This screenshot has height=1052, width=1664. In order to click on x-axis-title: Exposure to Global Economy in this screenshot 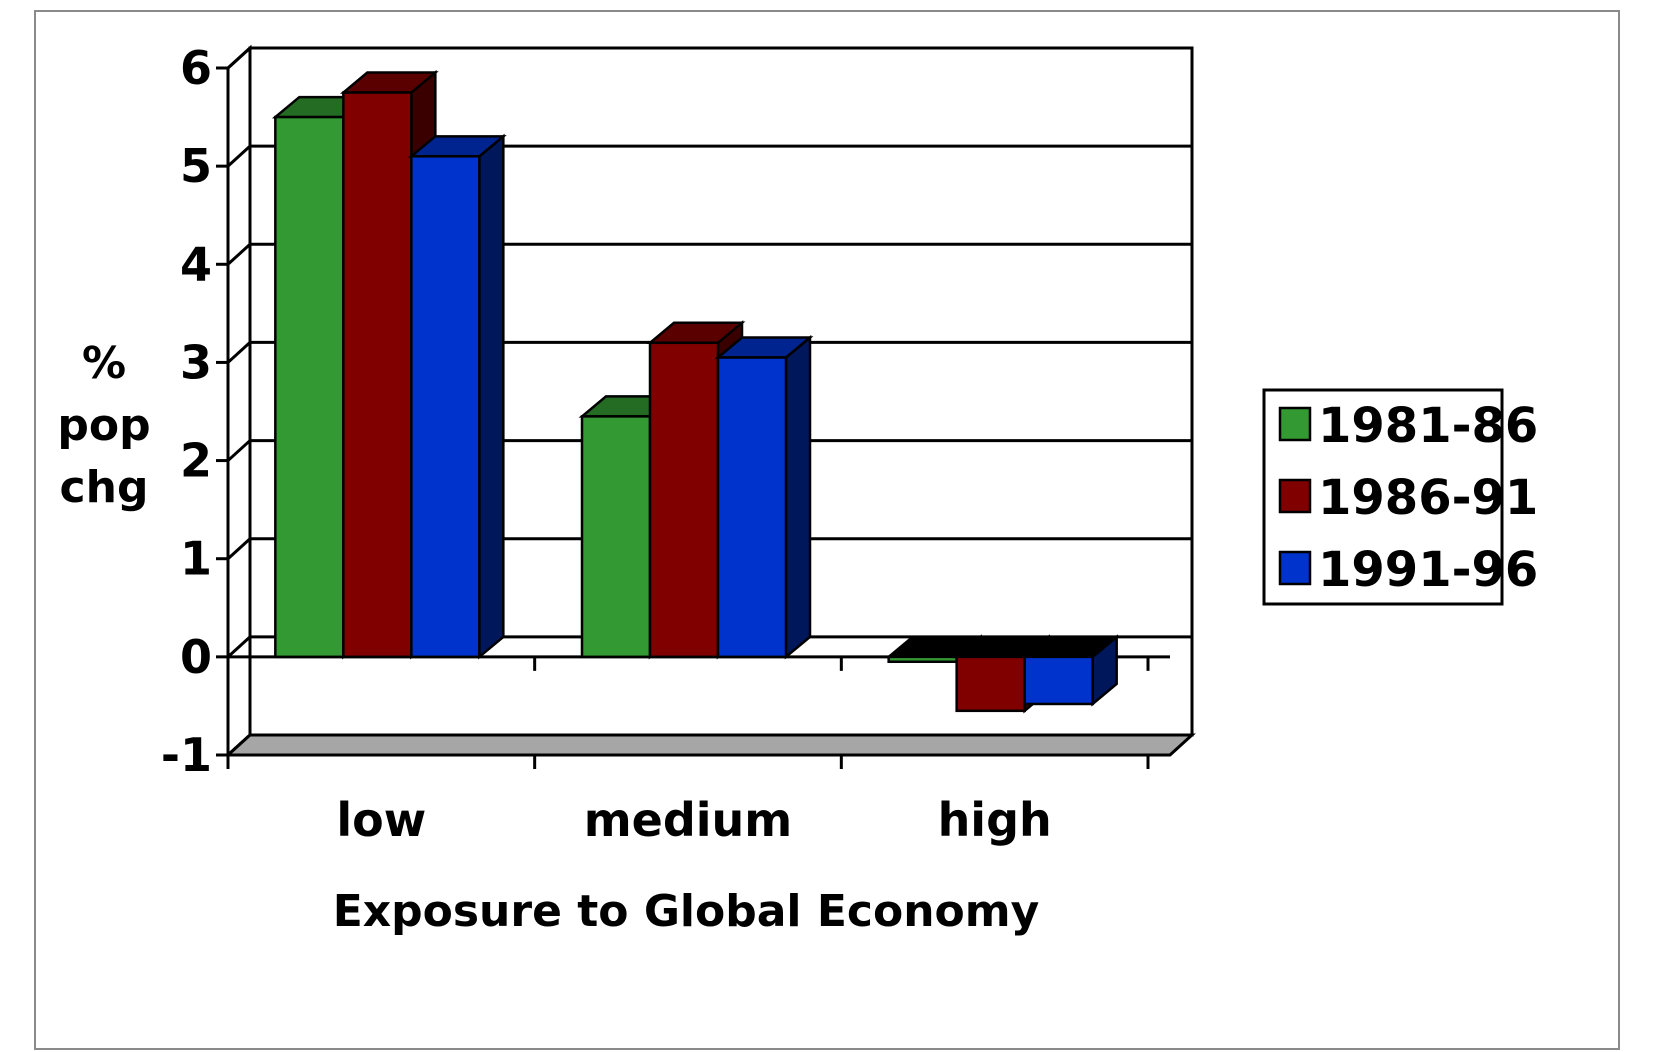, I will do `click(686, 911)`.